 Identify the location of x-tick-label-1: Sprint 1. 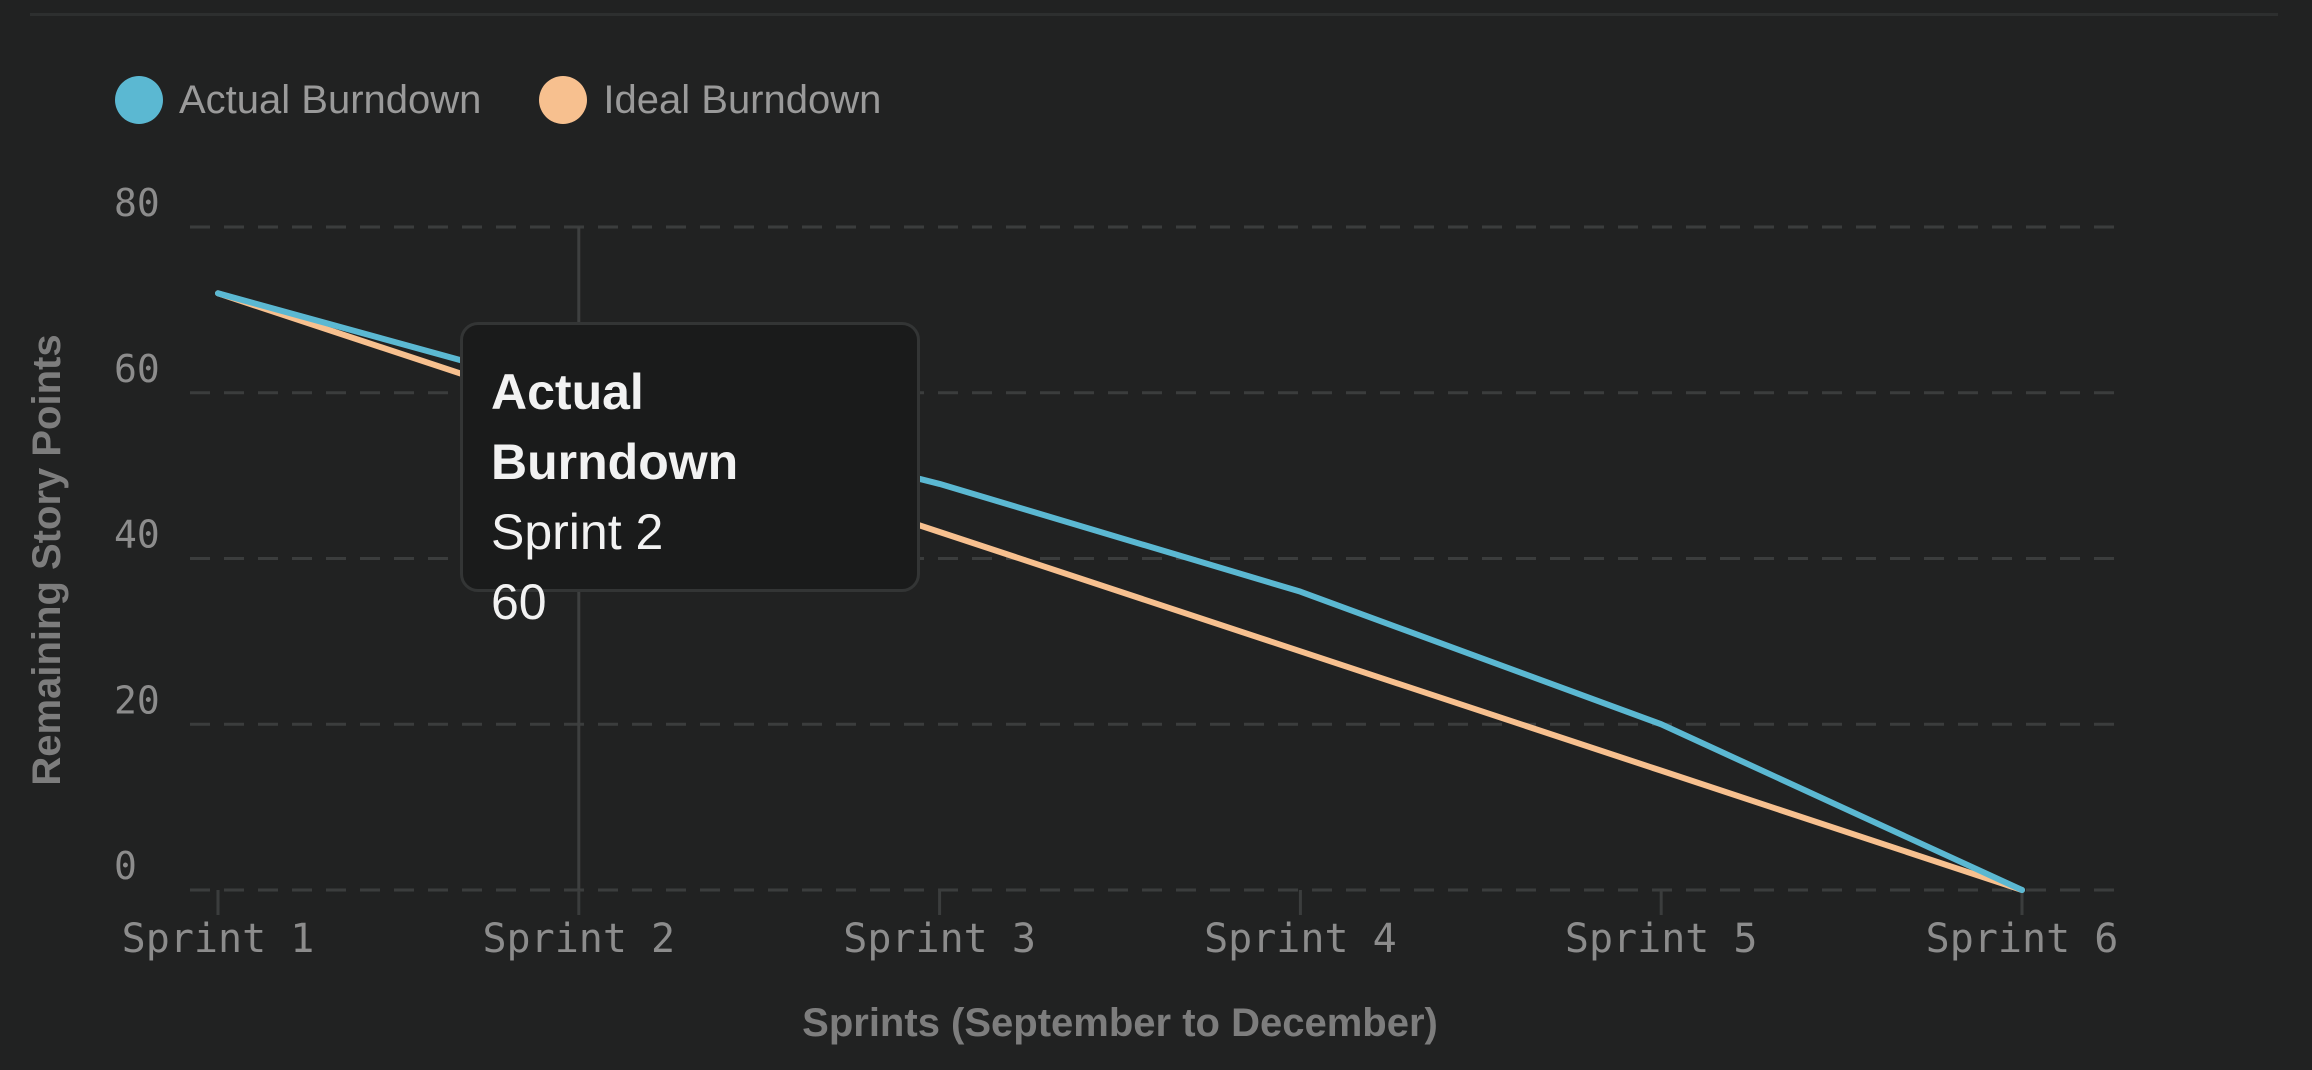
(218, 939).